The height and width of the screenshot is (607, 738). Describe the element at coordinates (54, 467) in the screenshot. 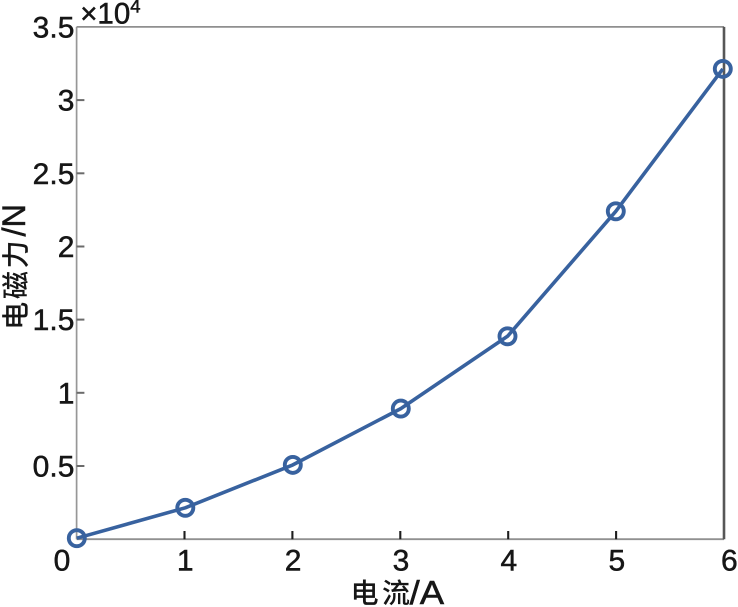

I see `svg-text: 0.5` at that location.